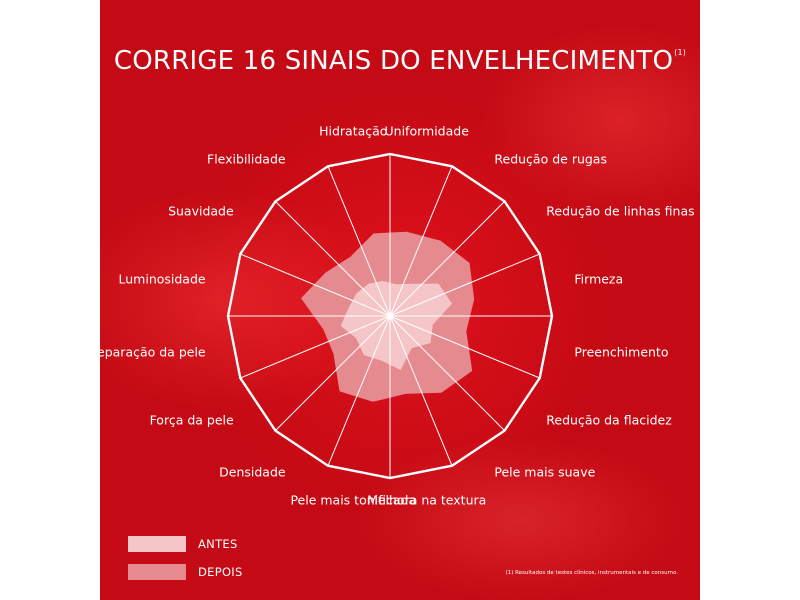 This screenshot has width=800, height=600. I want to click on title-superscript: (1), so click(680, 52).